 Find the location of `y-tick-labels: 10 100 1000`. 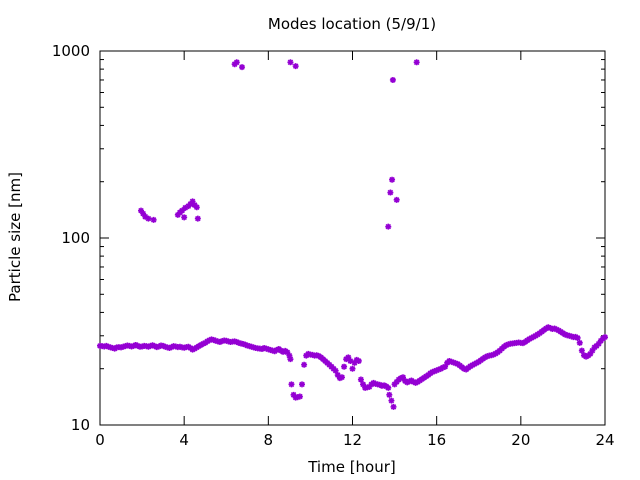

y-tick-labels: 10 100 1000 is located at coordinates (71, 238).